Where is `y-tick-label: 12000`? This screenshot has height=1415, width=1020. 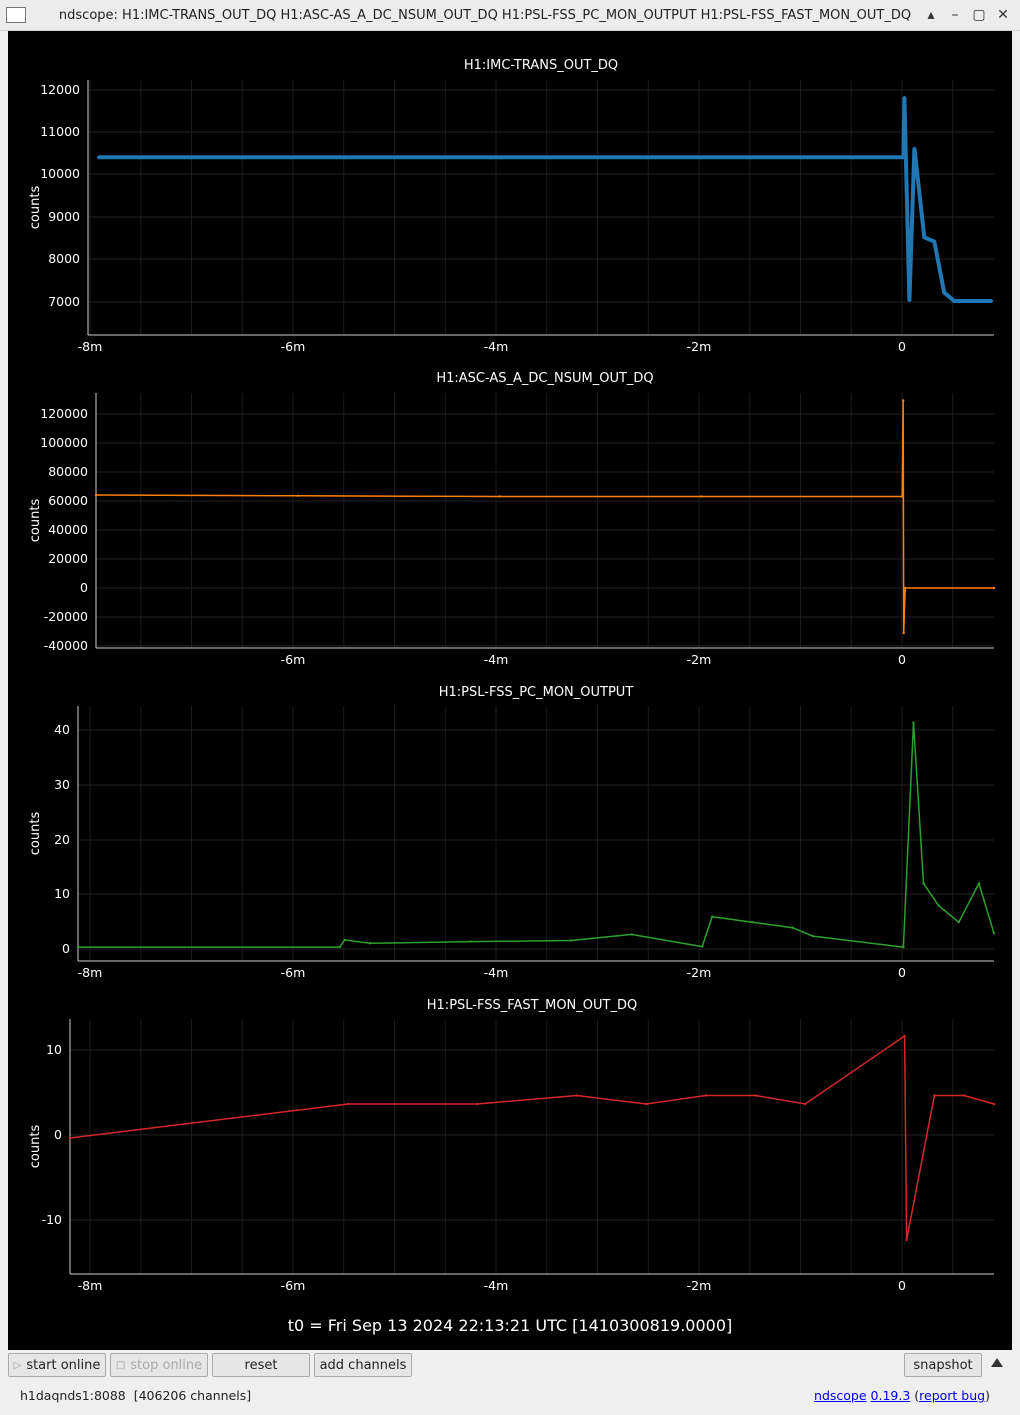 y-tick-label: 12000 is located at coordinates (60, 89).